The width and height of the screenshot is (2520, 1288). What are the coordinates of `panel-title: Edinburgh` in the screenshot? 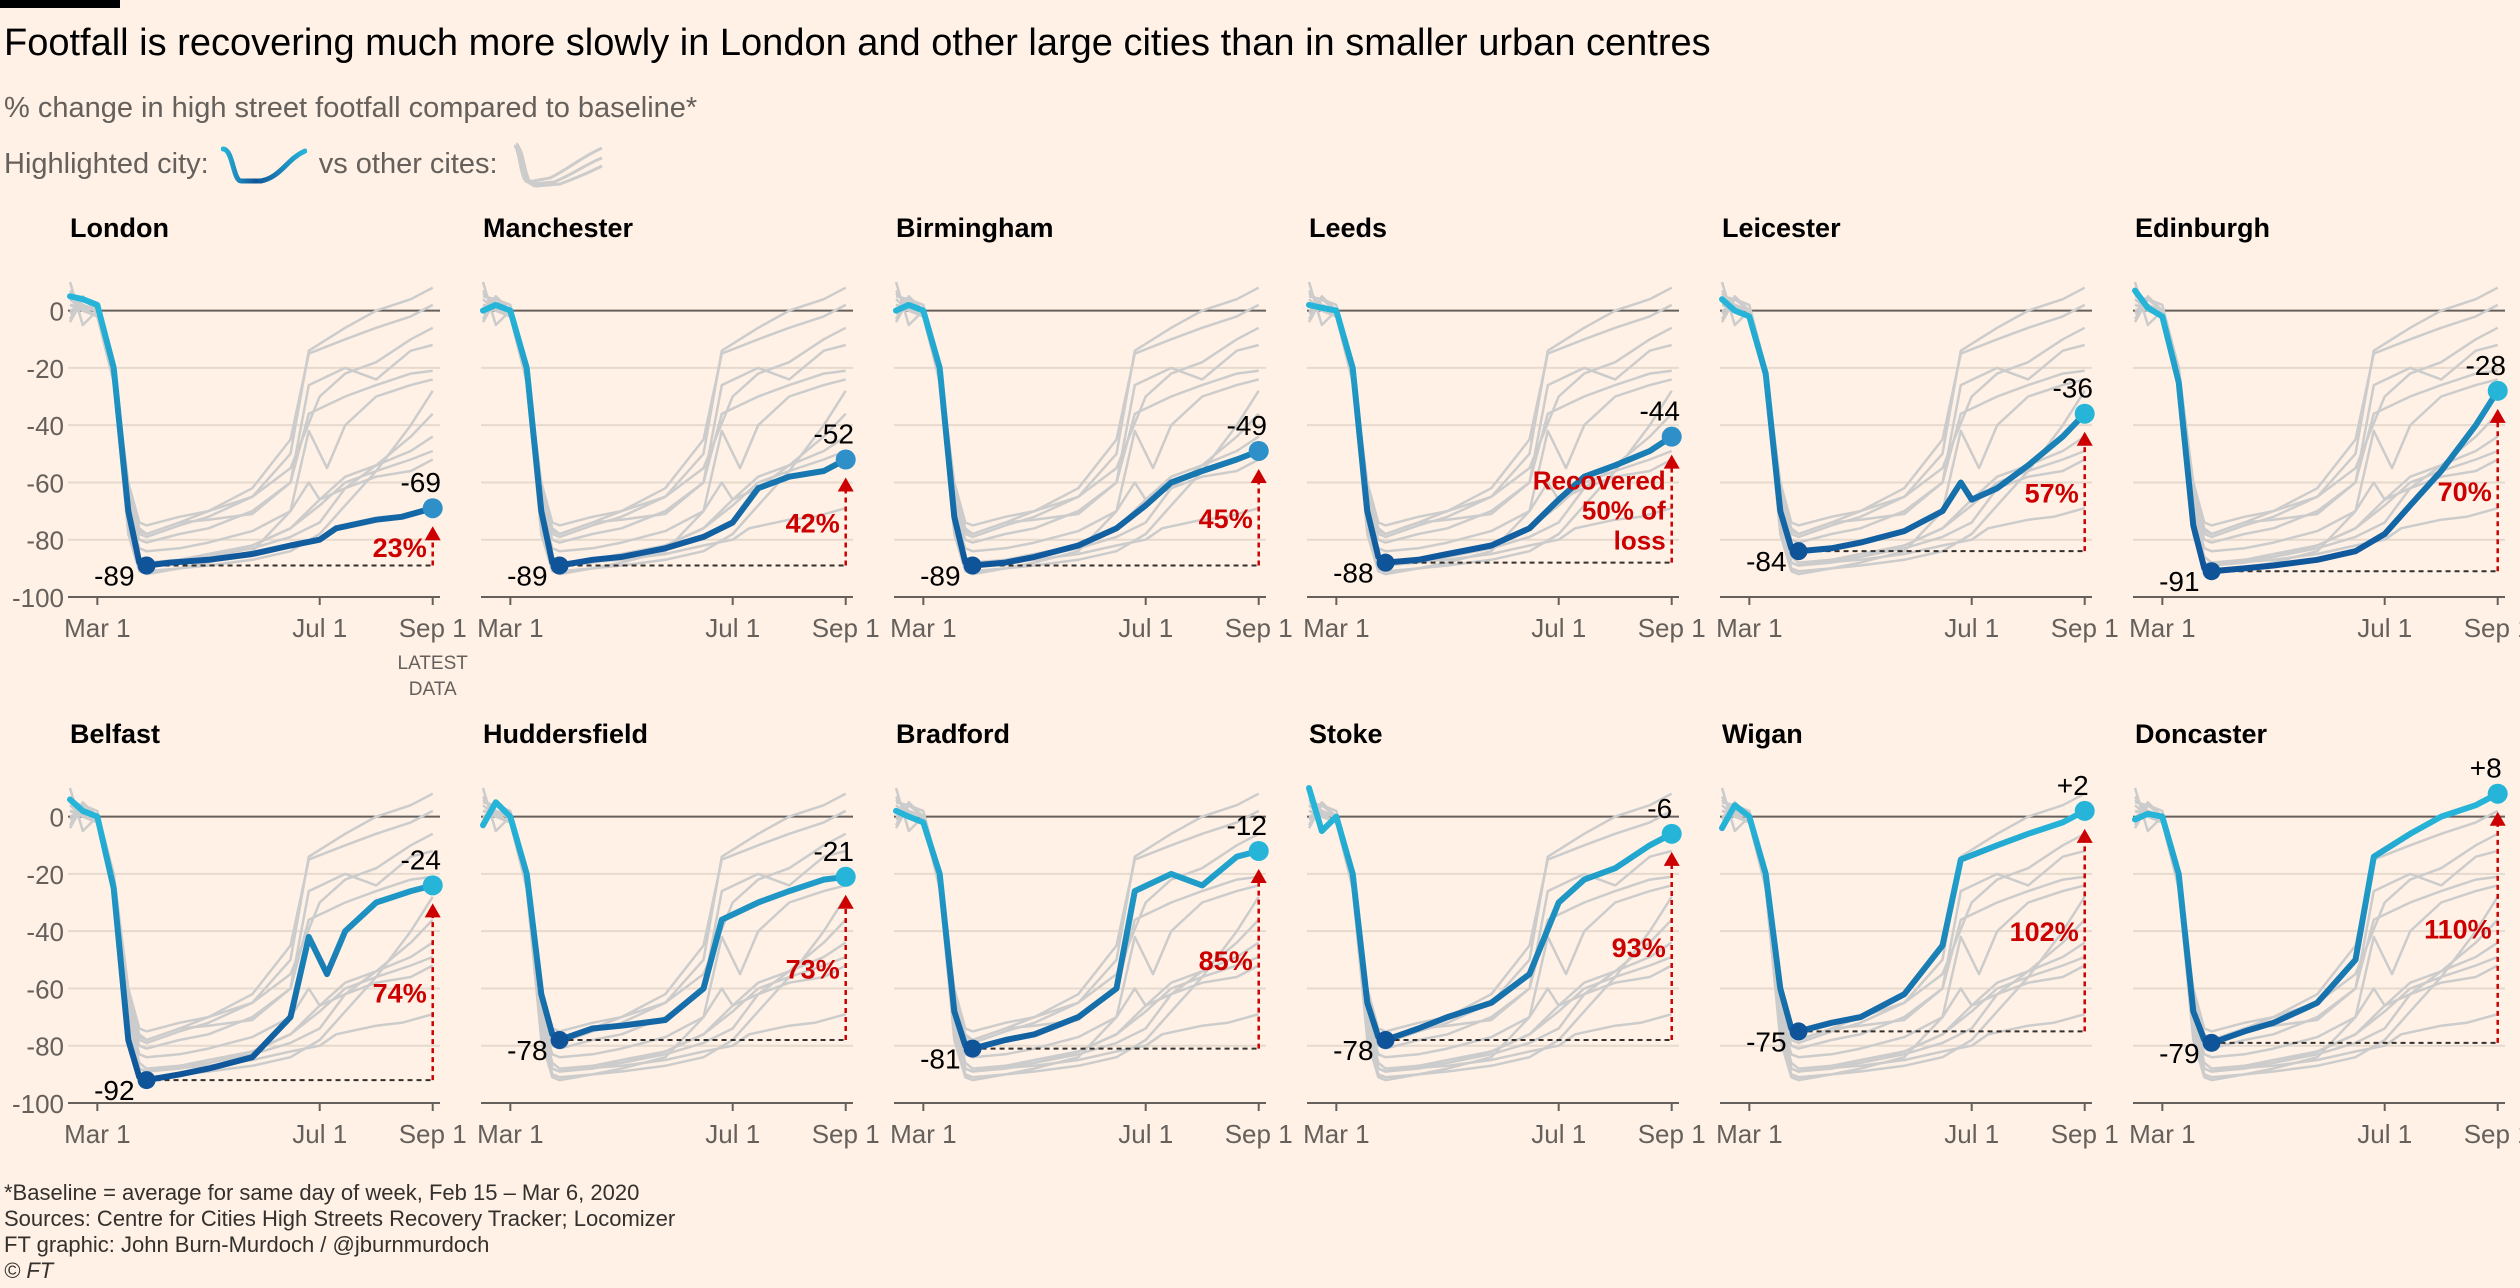 It's located at (2202, 228).